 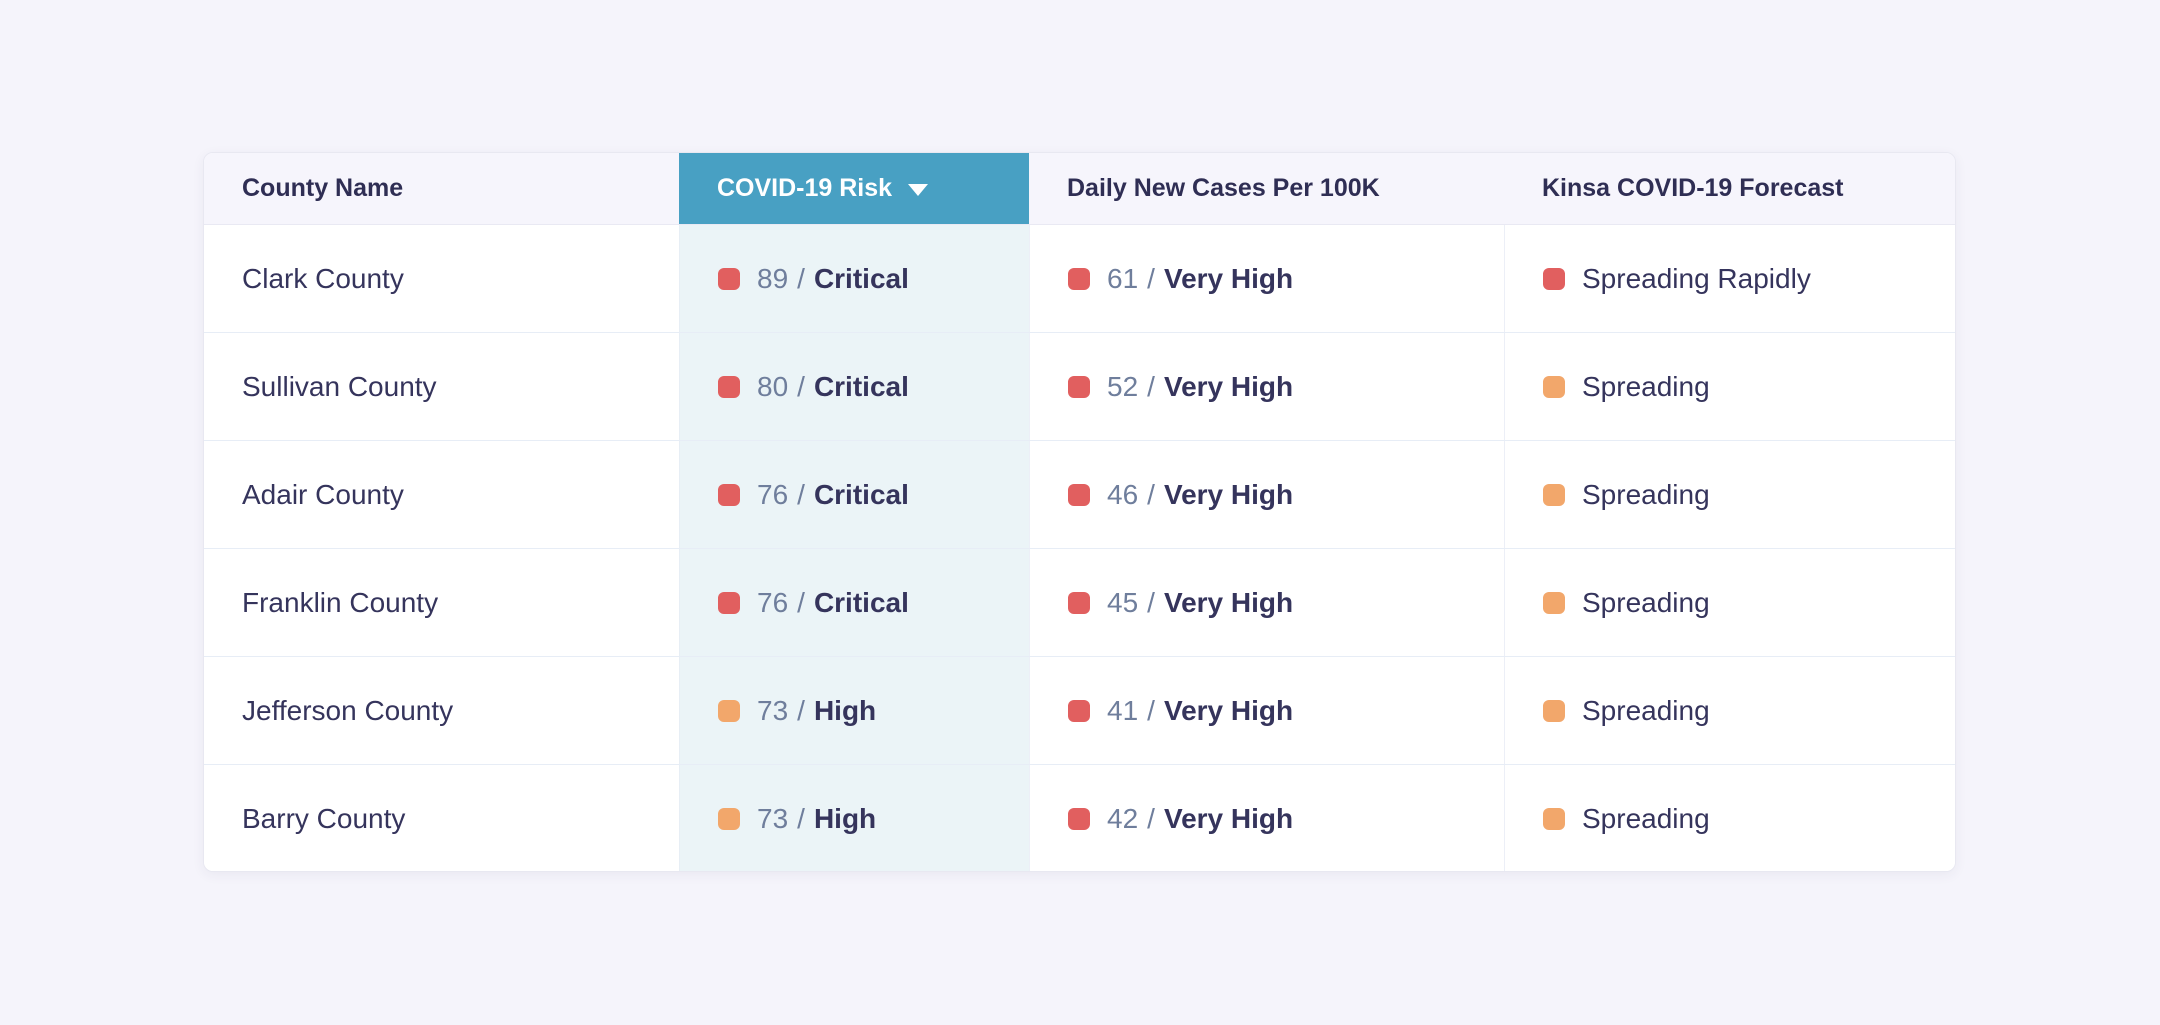 I want to click on daily-cases-cell: 45 / Very High, so click(x=1266, y=602).